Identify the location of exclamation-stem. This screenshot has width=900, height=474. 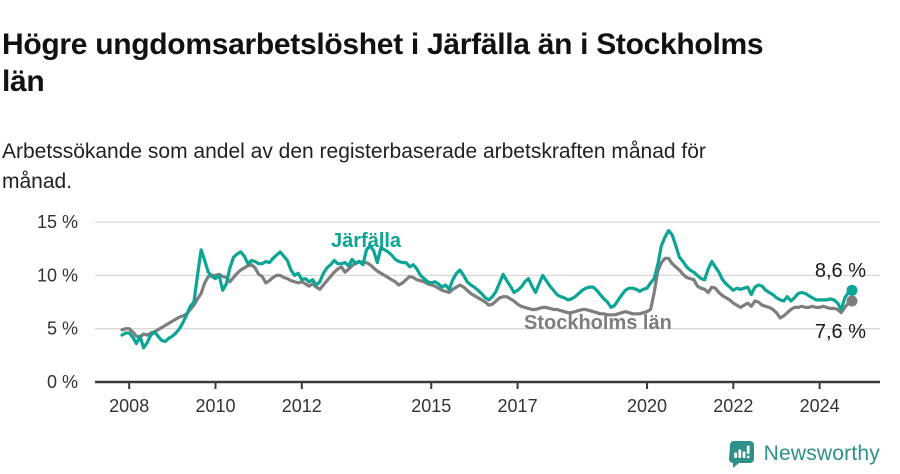
(748, 449).